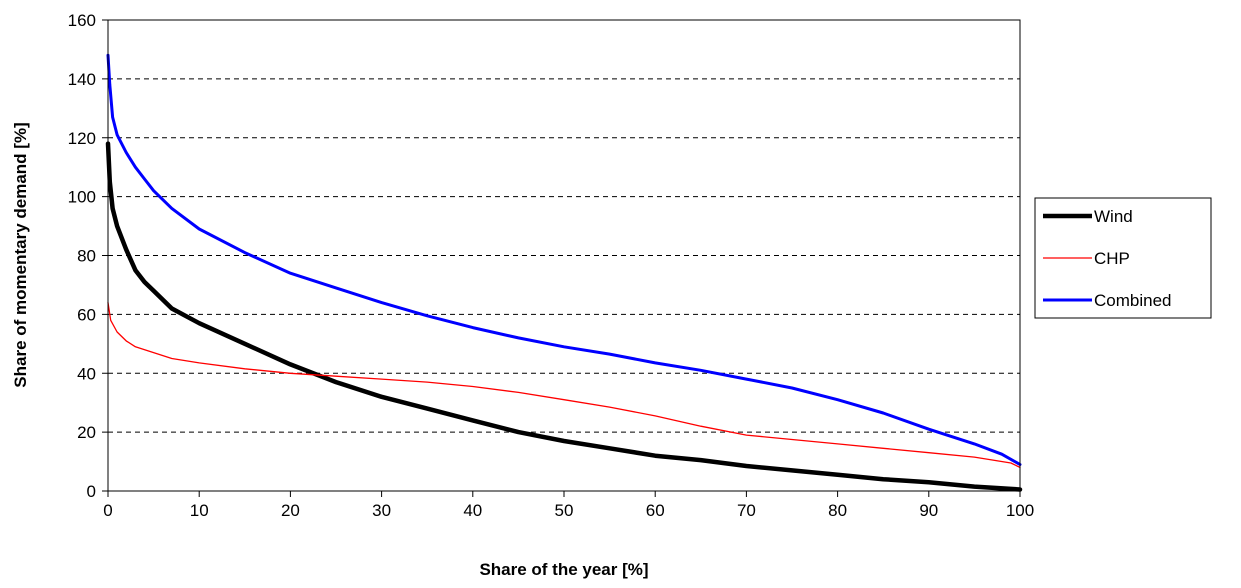 This screenshot has width=1241, height=588. Describe the element at coordinates (82, 79) in the screenshot. I see `y-tick-label: 140` at that location.